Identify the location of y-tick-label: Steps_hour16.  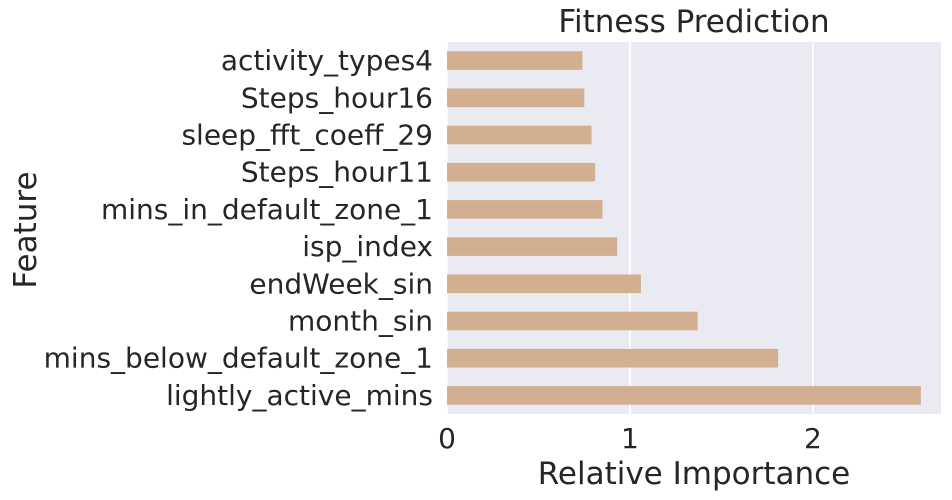
(337, 97).